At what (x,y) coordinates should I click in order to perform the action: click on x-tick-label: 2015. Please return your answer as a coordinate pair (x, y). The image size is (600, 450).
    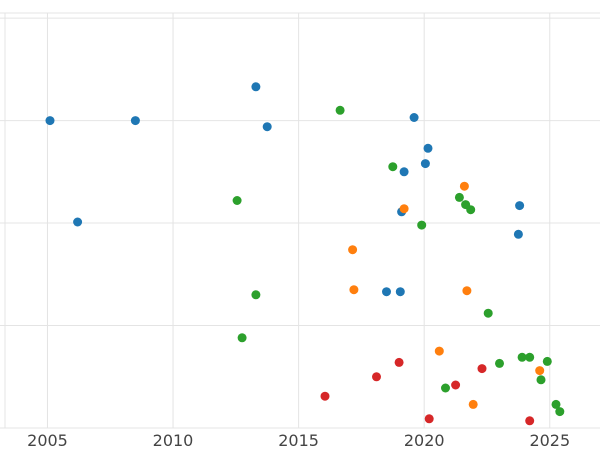
    Looking at the image, I should click on (298, 440).